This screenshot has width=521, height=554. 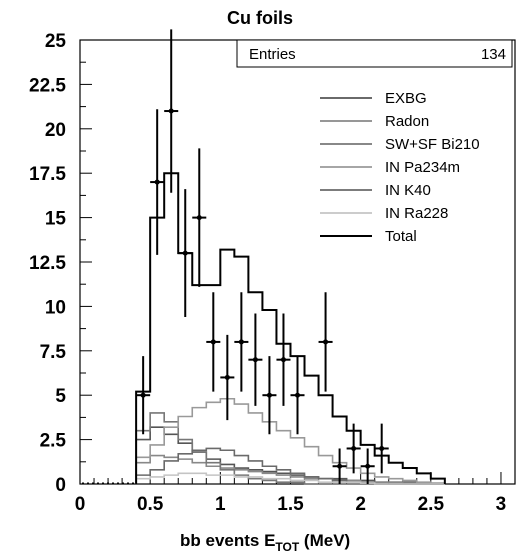 What do you see at coordinates (422, 167) in the screenshot?
I see `legend-label-in-pa234m: IN Pa234m` at bounding box center [422, 167].